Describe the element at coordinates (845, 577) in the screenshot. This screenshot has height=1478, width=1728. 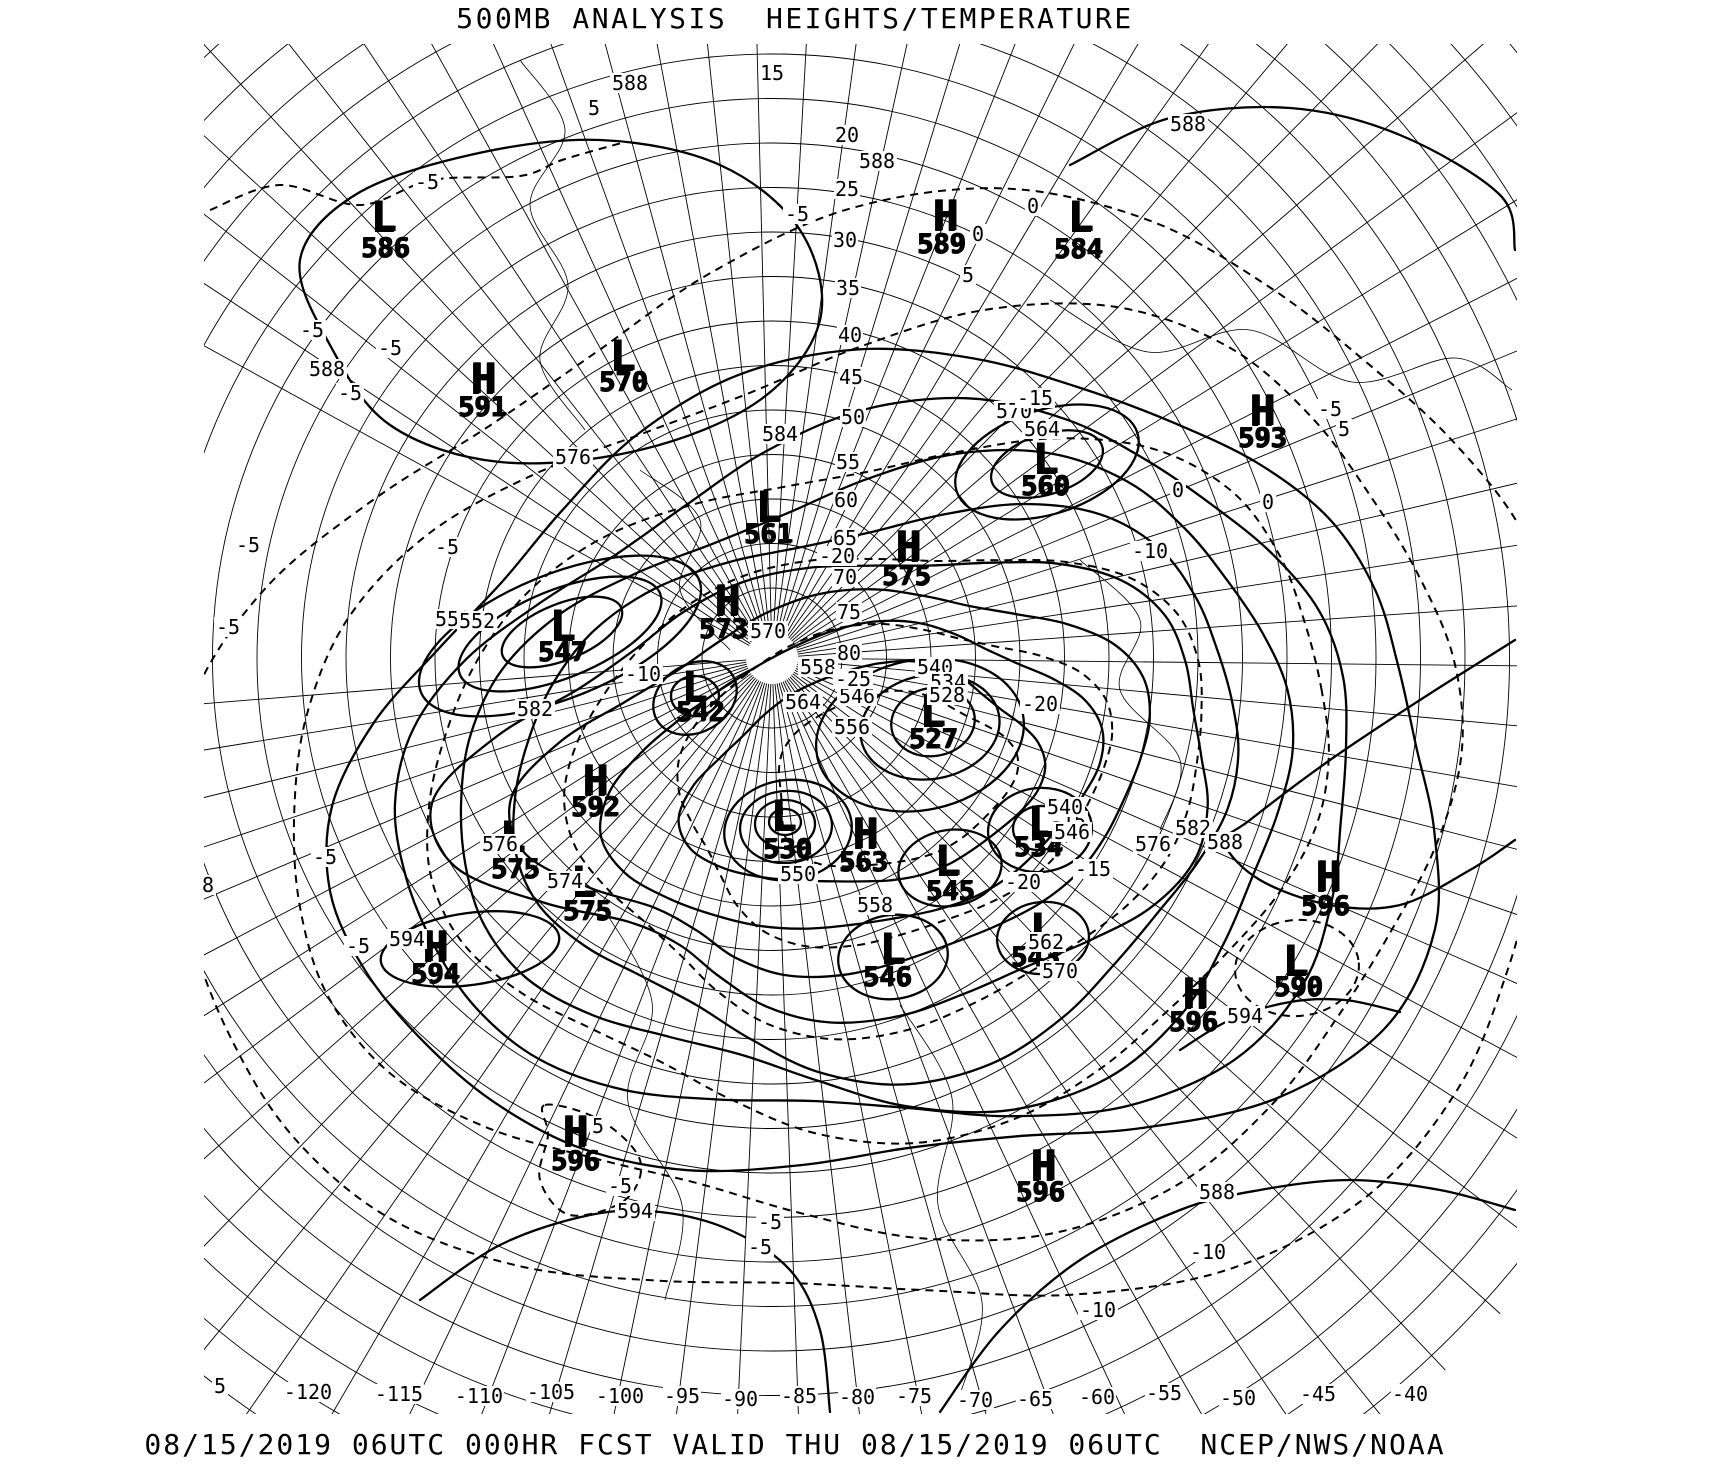
I see `latitude-label: 70` at that location.